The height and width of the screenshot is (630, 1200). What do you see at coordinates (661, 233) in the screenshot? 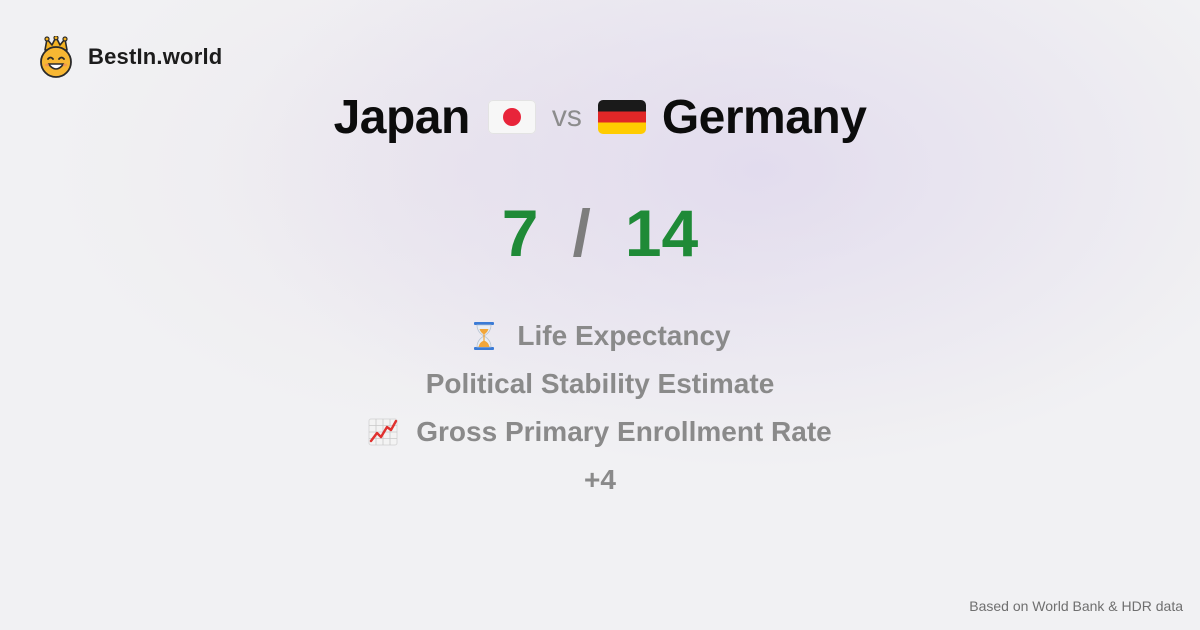
I see `right-score: 14` at bounding box center [661, 233].